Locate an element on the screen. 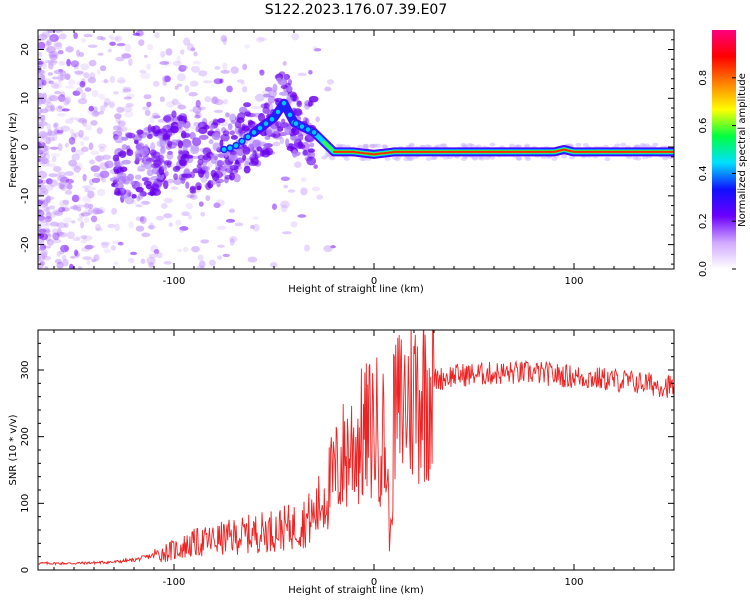  colorbar-tick-label: 0.0 is located at coordinates (703, 269).